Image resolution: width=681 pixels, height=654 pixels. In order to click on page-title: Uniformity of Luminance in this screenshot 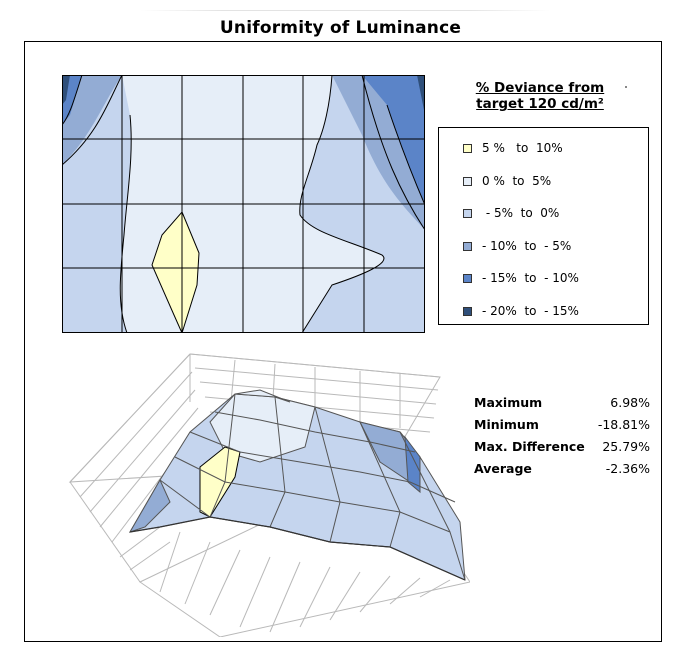, I will do `click(340, 28)`.